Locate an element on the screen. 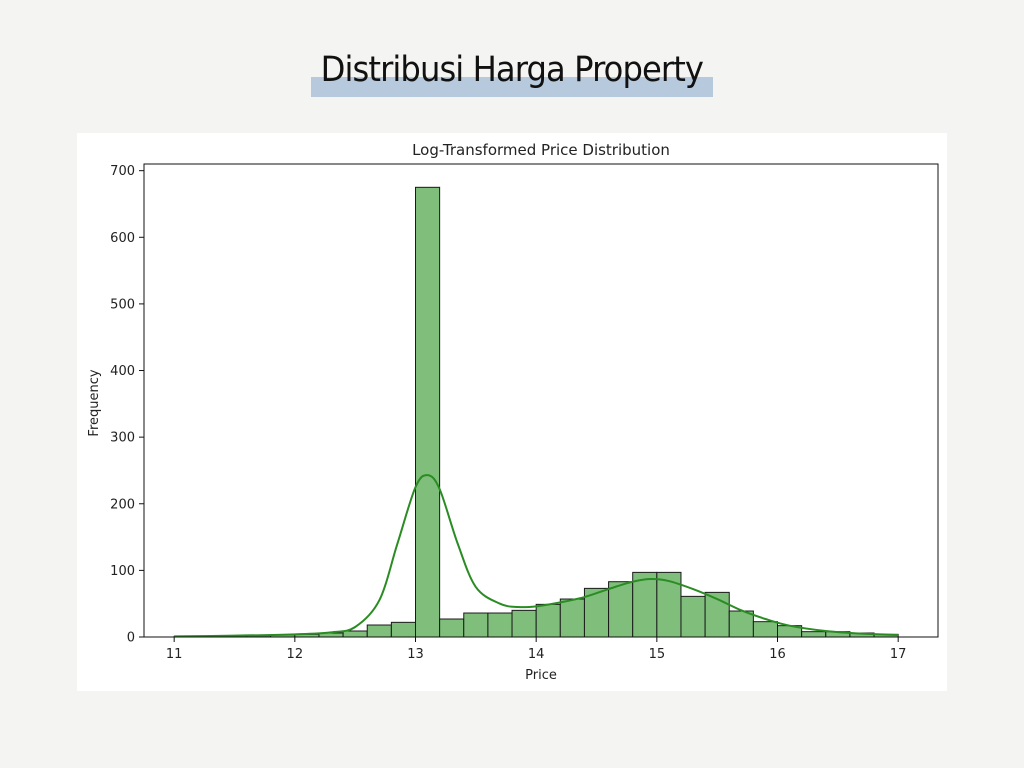 This screenshot has height=768, width=1024. page-title: Distribusi Harga Property is located at coordinates (512, 70).